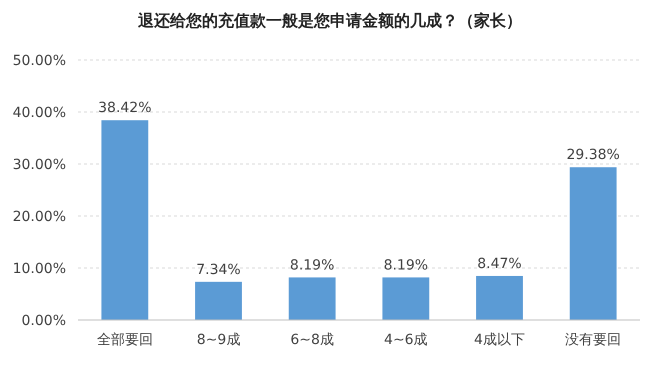 The image size is (660, 370). I want to click on y-tick-label: 40.00%, so click(39, 112).